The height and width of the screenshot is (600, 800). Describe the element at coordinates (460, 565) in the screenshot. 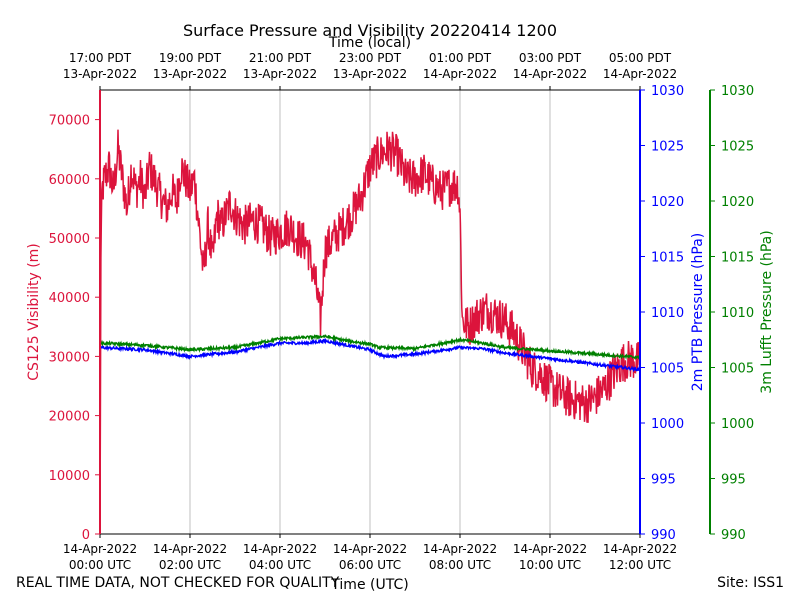

I see `x-tick-label-time: 08:00 UTC` at that location.